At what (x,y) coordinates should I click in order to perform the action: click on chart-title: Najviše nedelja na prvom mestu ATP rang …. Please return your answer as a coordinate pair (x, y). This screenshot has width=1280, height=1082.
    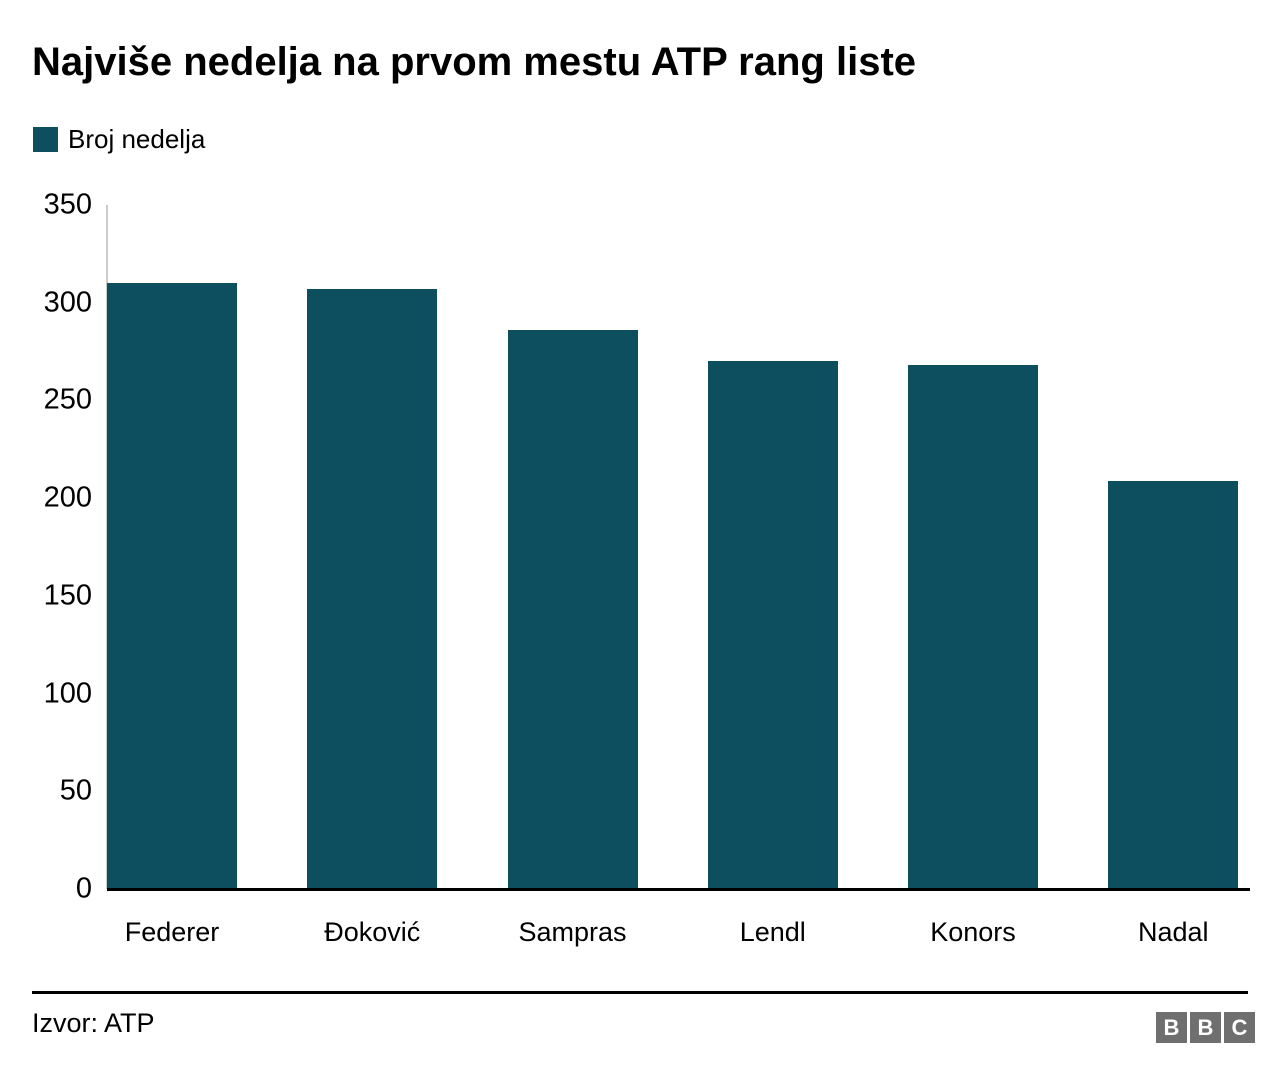
    Looking at the image, I should click on (474, 62).